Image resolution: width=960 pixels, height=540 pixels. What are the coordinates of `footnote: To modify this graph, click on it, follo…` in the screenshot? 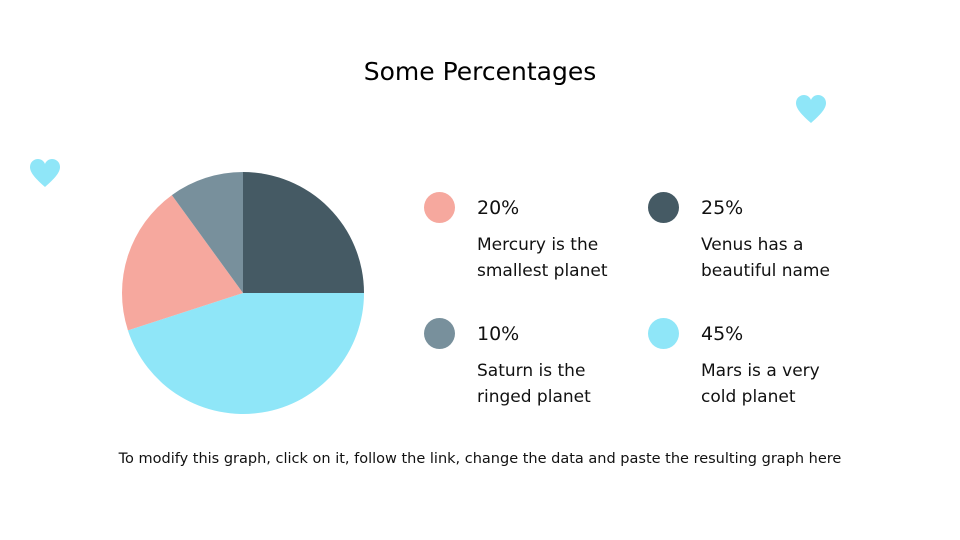 It's located at (480, 459).